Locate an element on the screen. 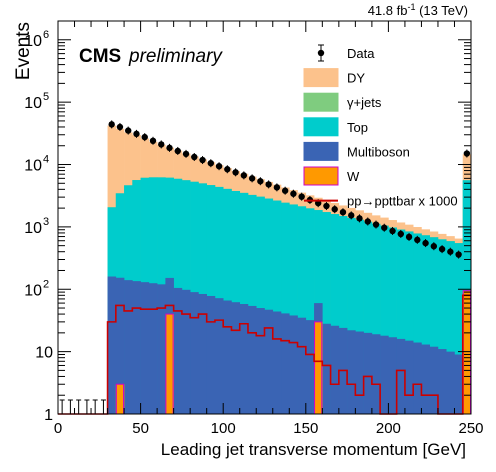  legend-data-label: Data is located at coordinates (361, 53).